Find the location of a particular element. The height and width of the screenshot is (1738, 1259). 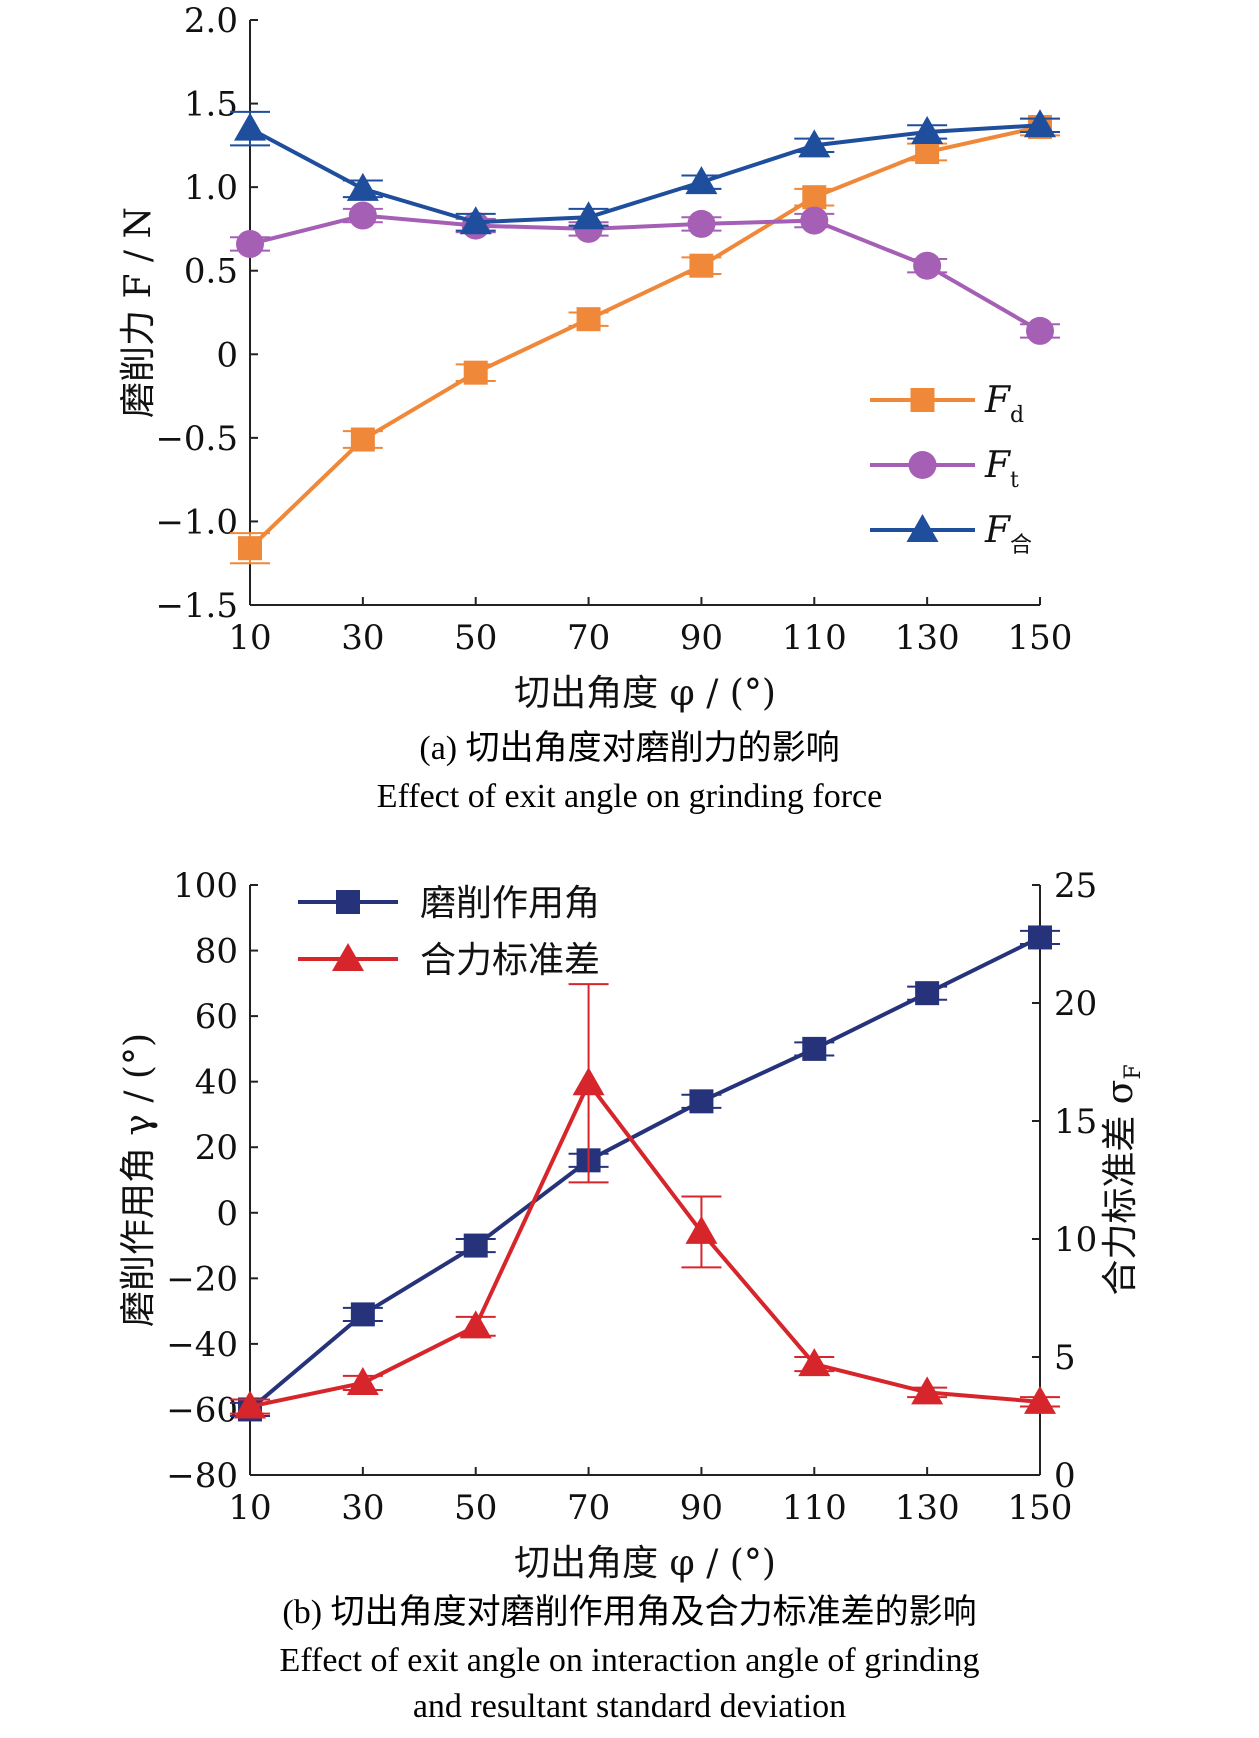

charta-y-tick-label: −1.5 is located at coordinates (196, 606).